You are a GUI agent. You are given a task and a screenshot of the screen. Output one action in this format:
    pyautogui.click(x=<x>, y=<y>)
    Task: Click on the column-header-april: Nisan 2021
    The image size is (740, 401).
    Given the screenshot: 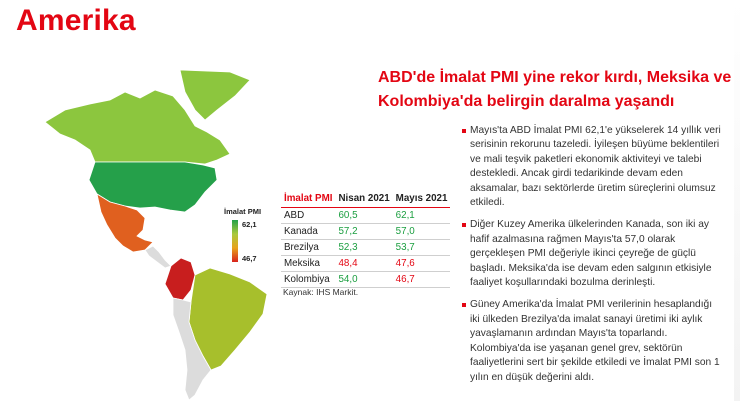 What is the action you would take?
    pyautogui.click(x=364, y=199)
    